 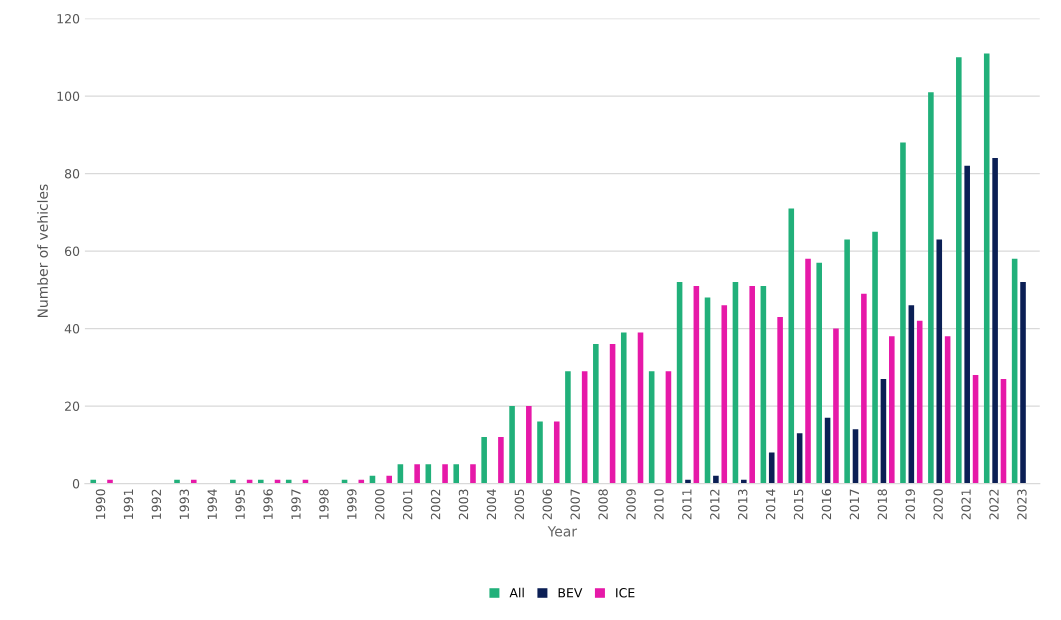 I want to click on y-axis-title: Number of vehicles, so click(x=42, y=251).